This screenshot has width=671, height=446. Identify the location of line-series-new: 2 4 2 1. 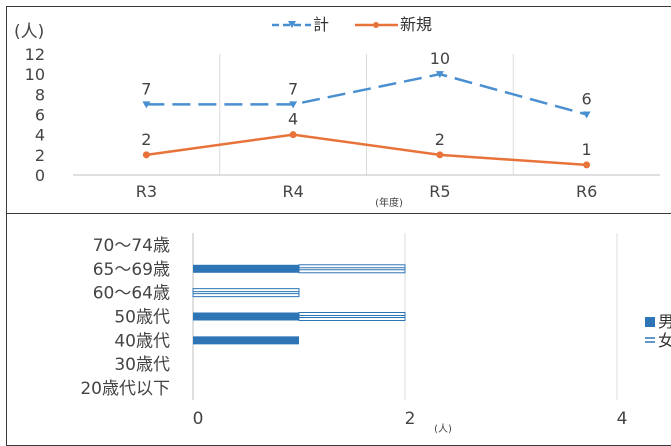
(366, 139).